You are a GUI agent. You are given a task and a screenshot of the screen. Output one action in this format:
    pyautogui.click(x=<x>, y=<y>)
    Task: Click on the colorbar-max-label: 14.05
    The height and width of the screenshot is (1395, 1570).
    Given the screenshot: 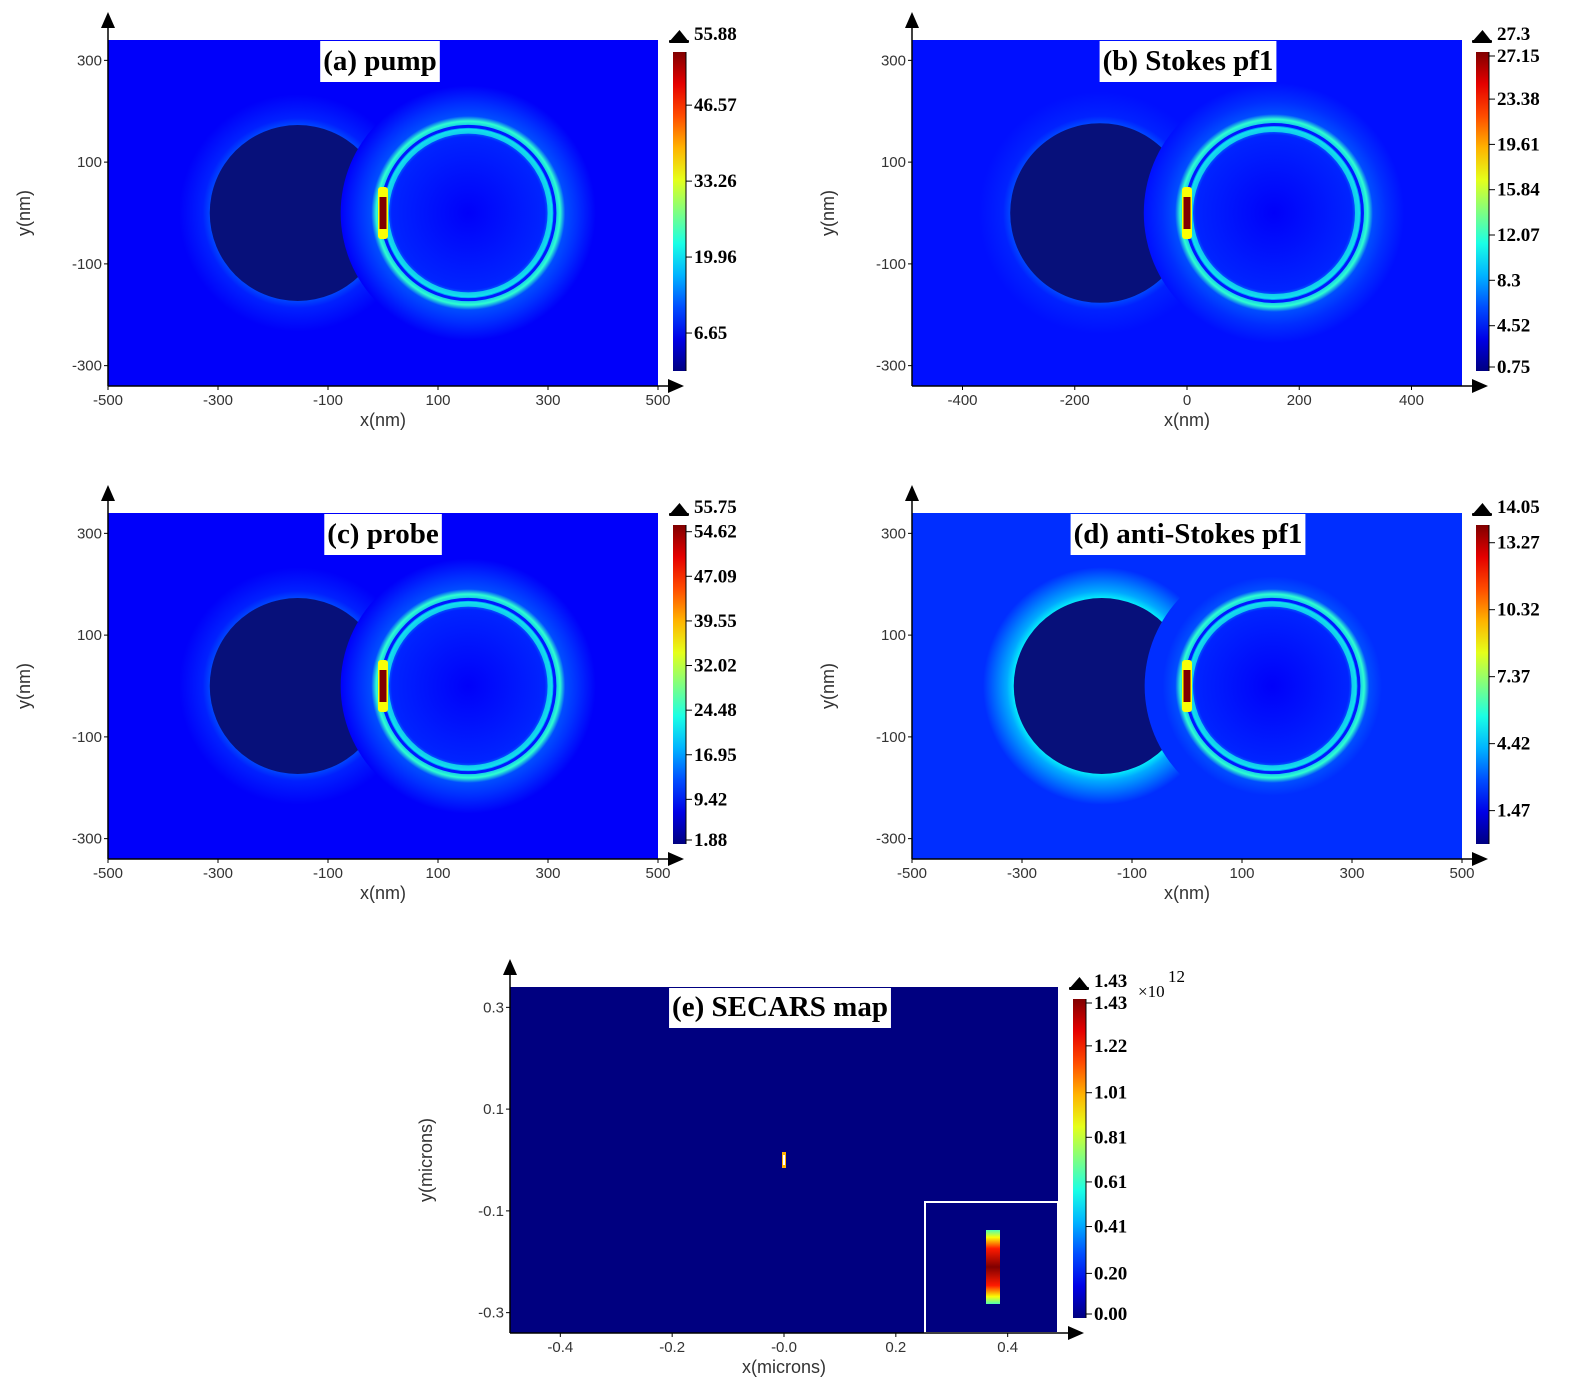 What is the action you would take?
    pyautogui.click(x=1518, y=507)
    